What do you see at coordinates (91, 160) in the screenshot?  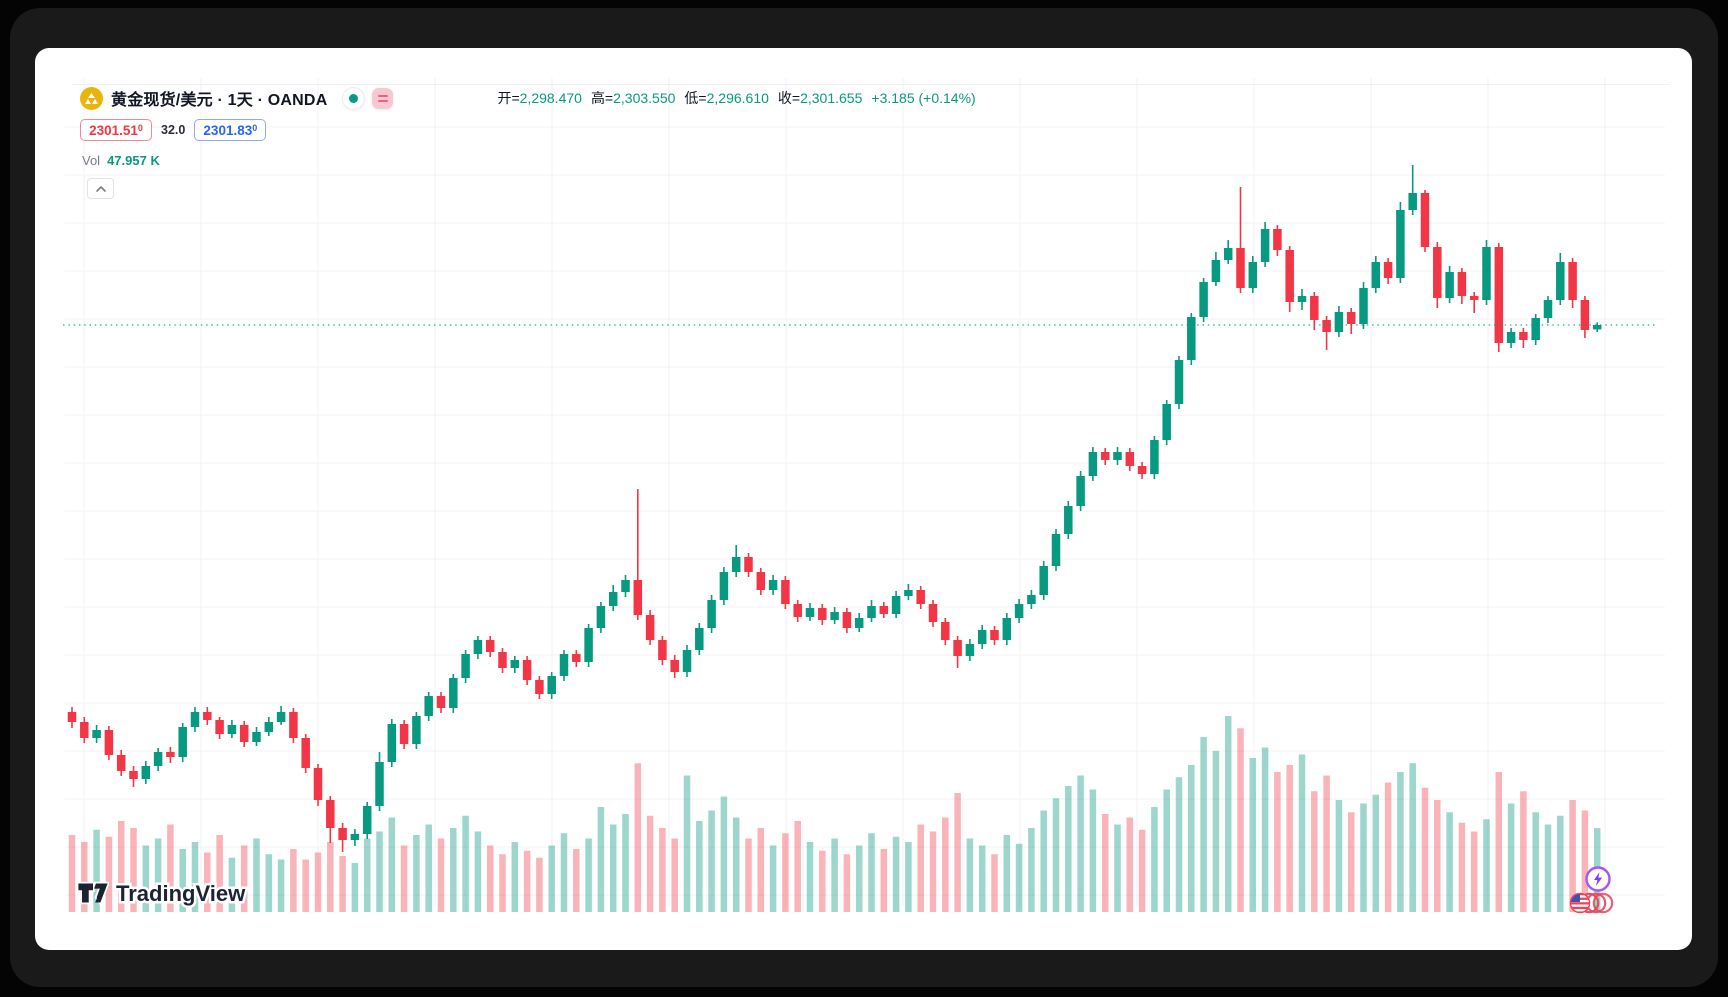 I see `volume-label: Vol` at bounding box center [91, 160].